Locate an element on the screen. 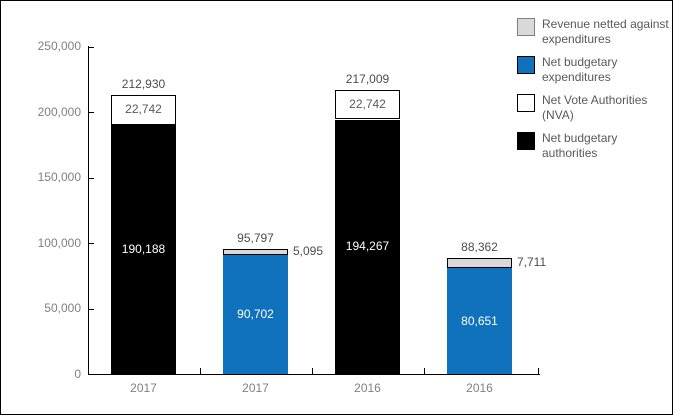  legend-item: Net budgetary authorities is located at coordinates (593, 145).